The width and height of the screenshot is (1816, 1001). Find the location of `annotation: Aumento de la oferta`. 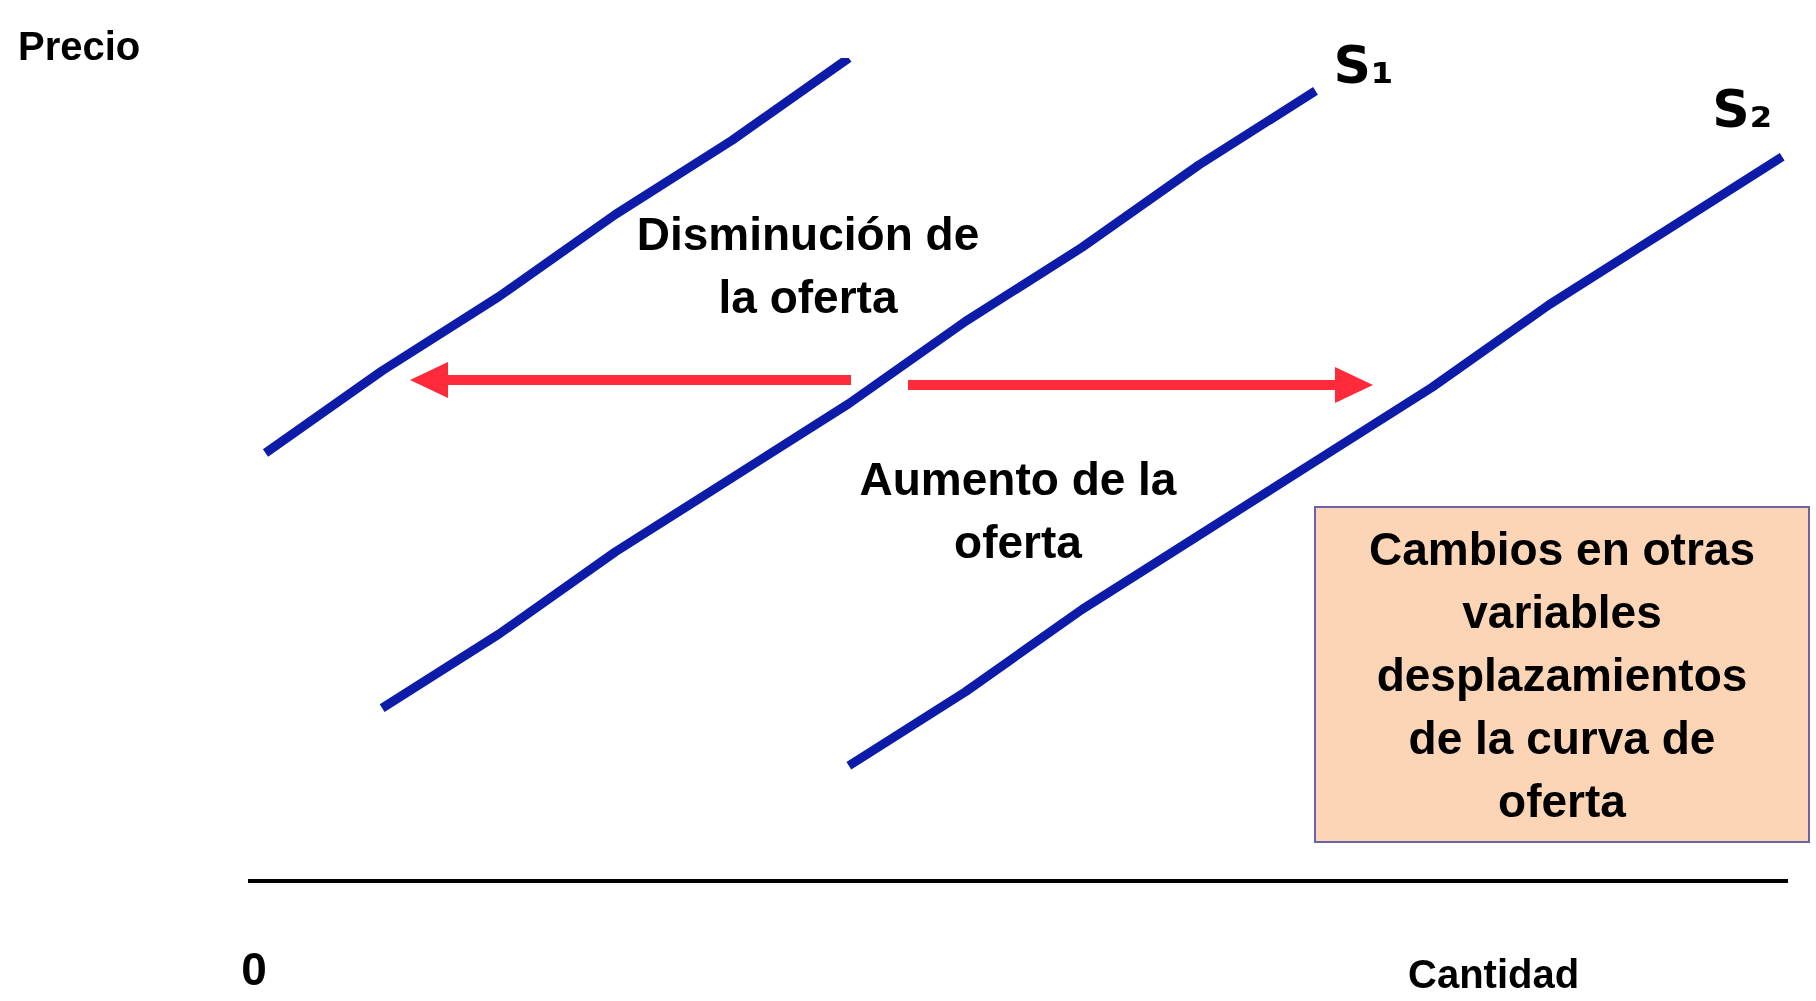

annotation: Aumento de la oferta is located at coordinates (1018, 511).